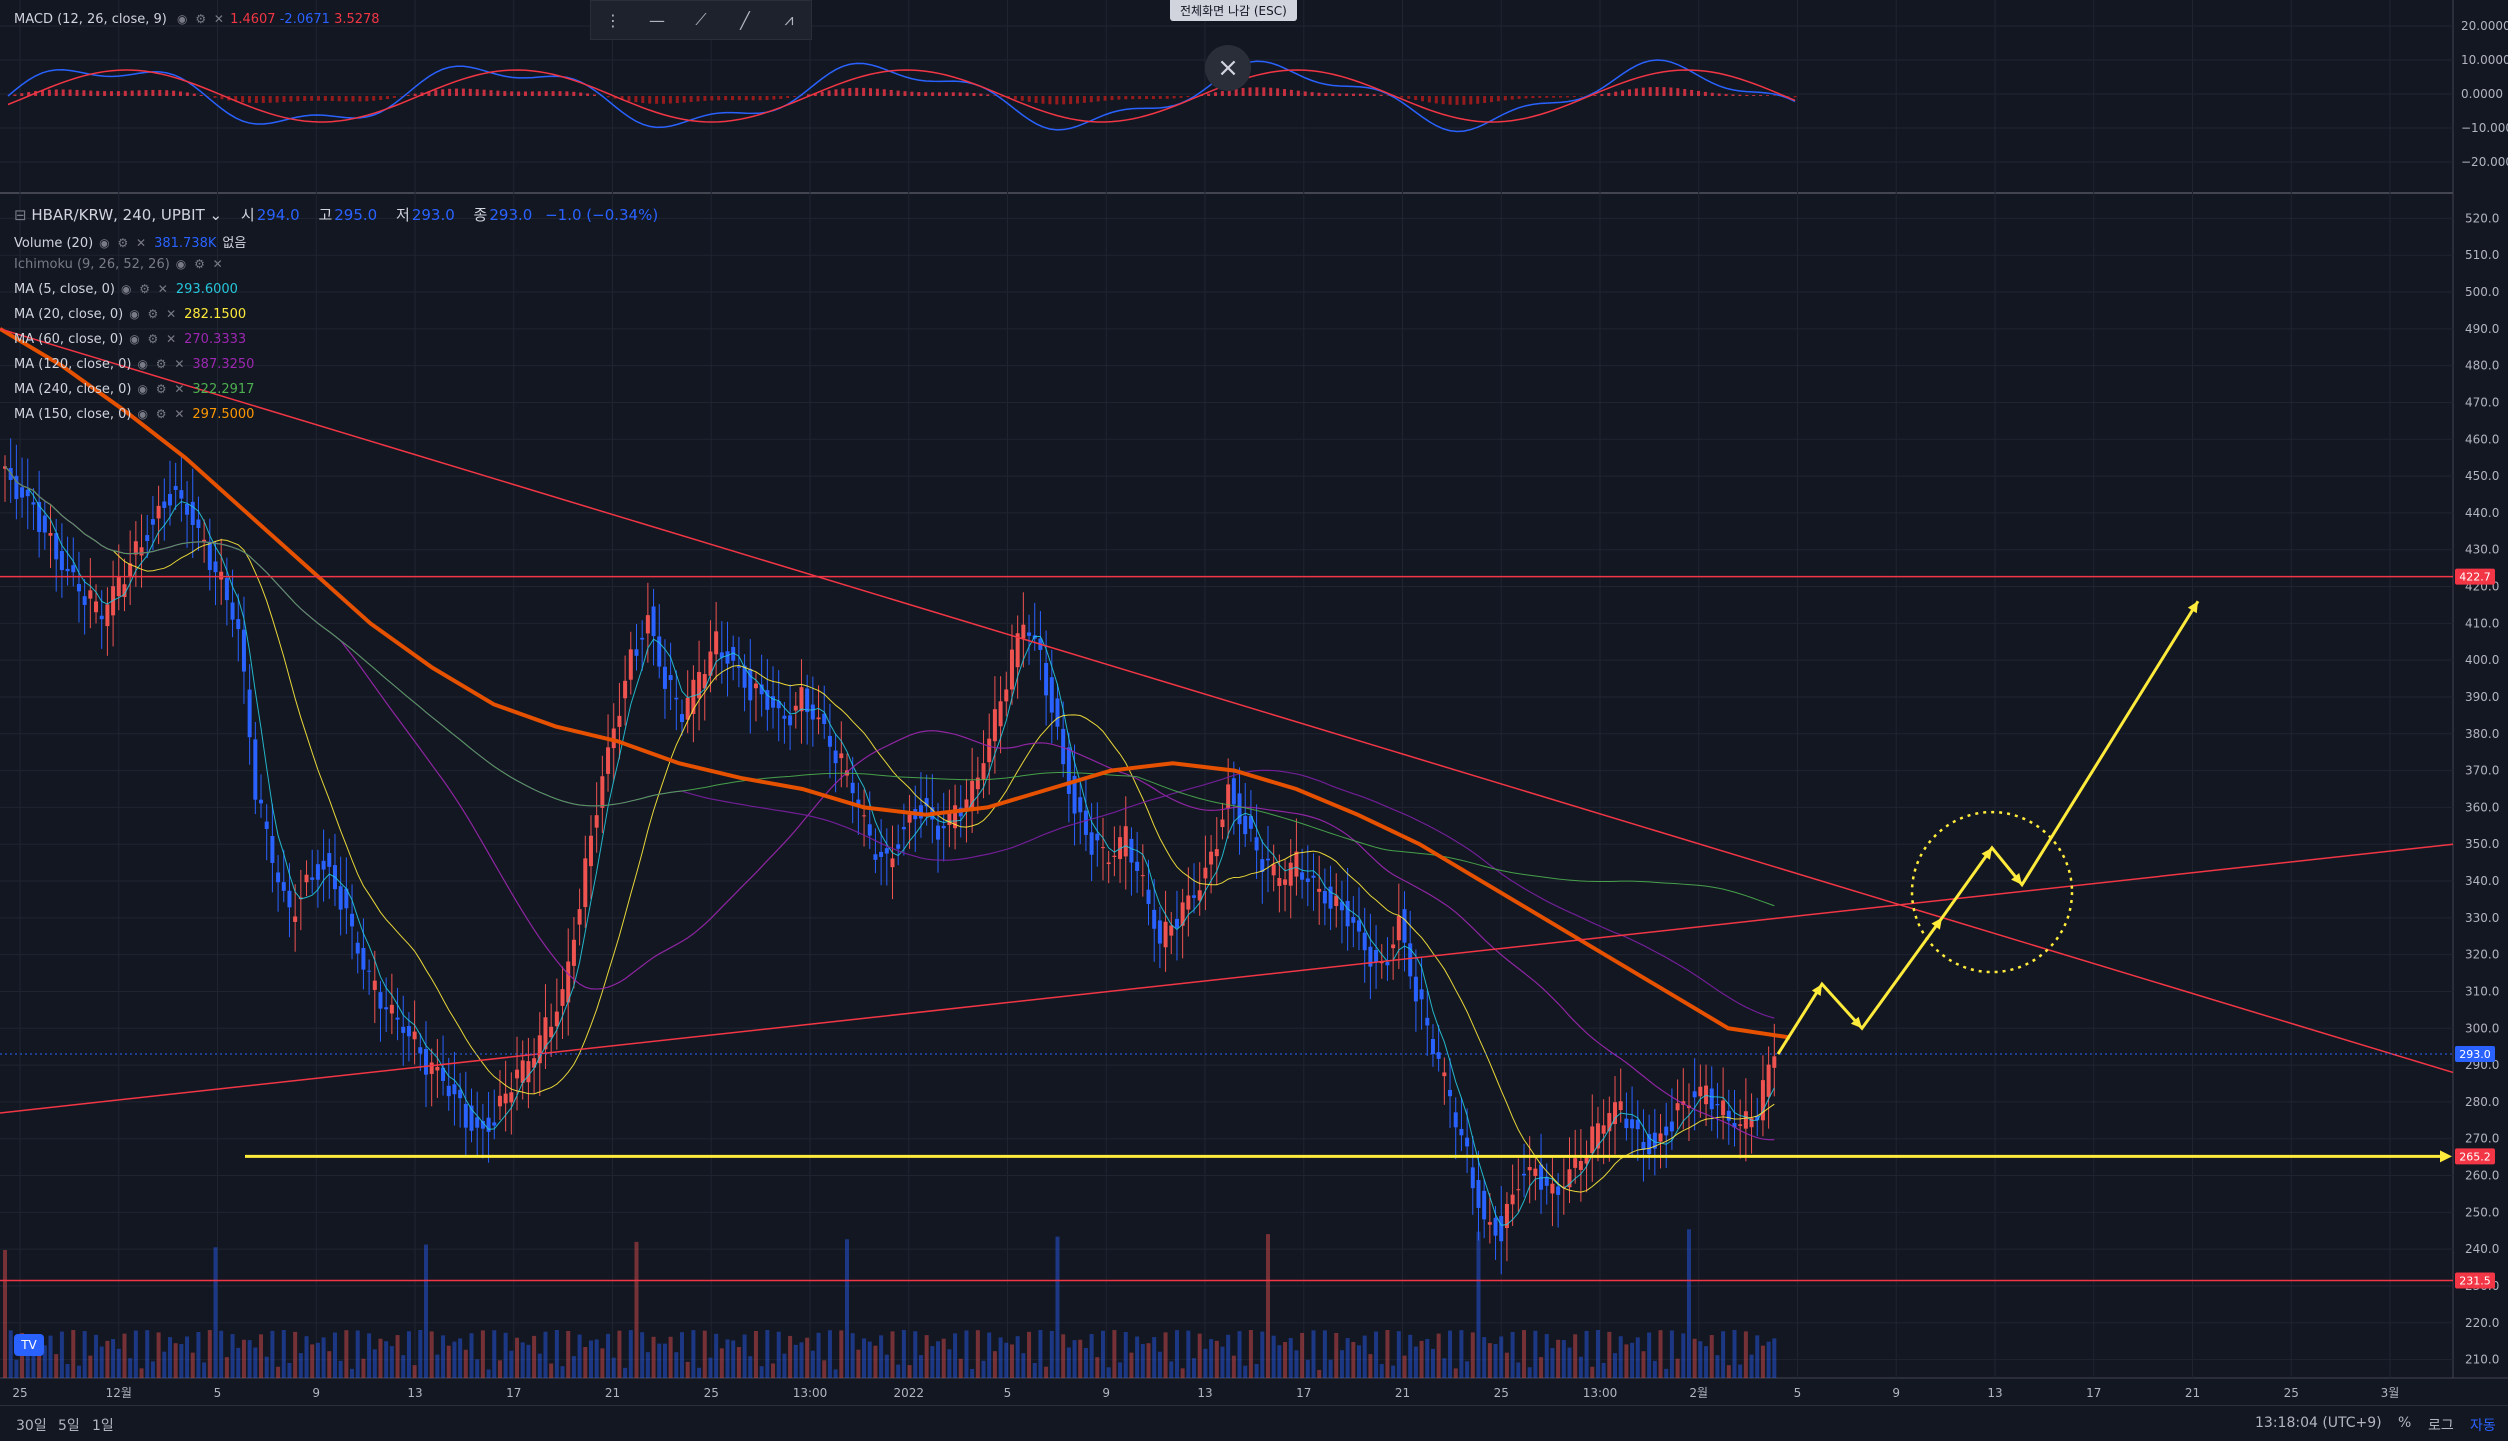 The width and height of the screenshot is (2508, 1441). What do you see at coordinates (2318, 1423) in the screenshot?
I see `clock: 13:18:04 (UTC+9)` at bounding box center [2318, 1423].